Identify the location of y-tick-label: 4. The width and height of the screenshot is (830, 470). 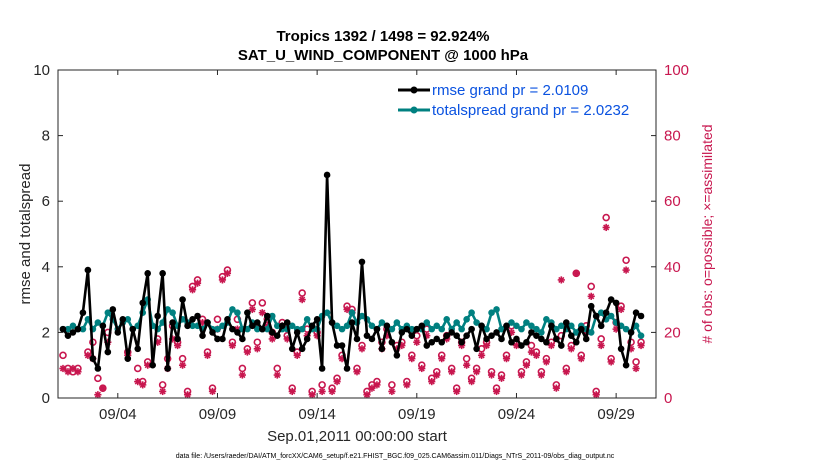
(46, 267).